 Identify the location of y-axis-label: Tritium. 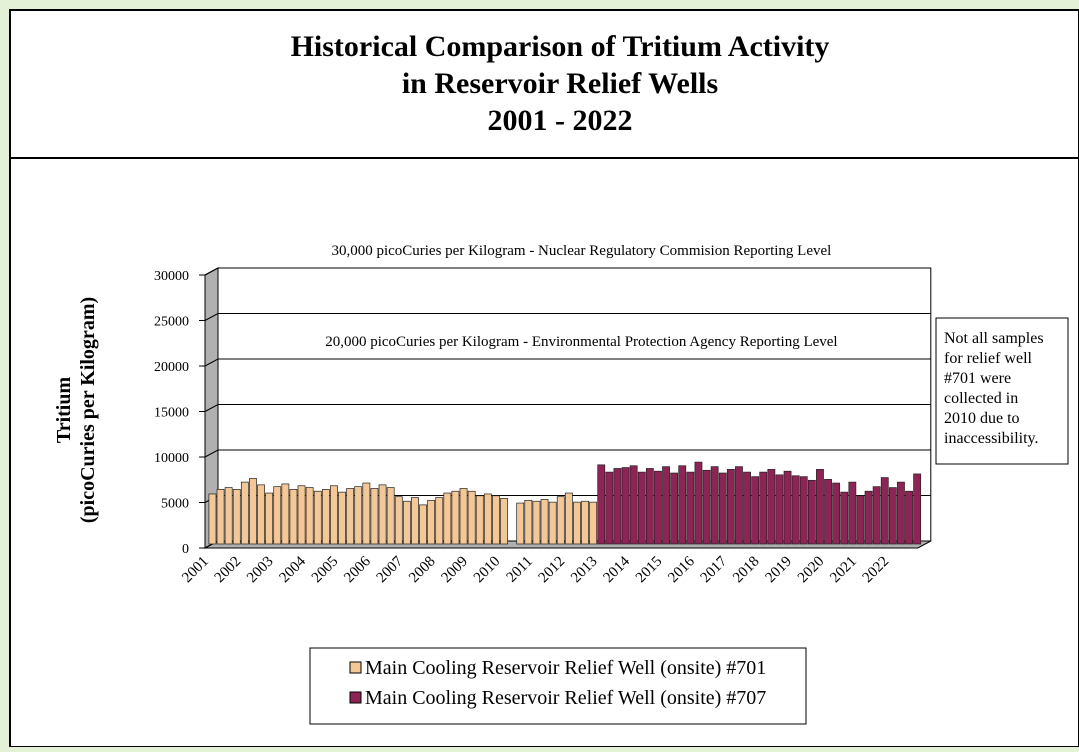
(64, 410).